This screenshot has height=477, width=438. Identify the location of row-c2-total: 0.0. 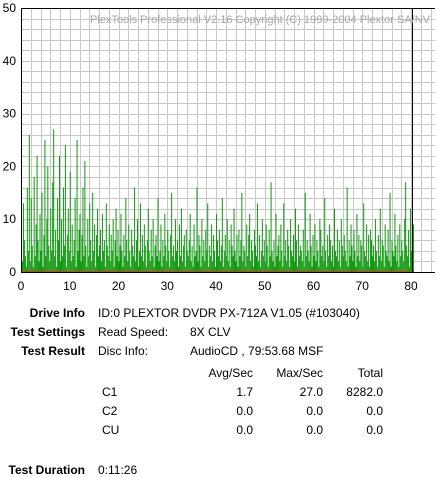
(374, 411).